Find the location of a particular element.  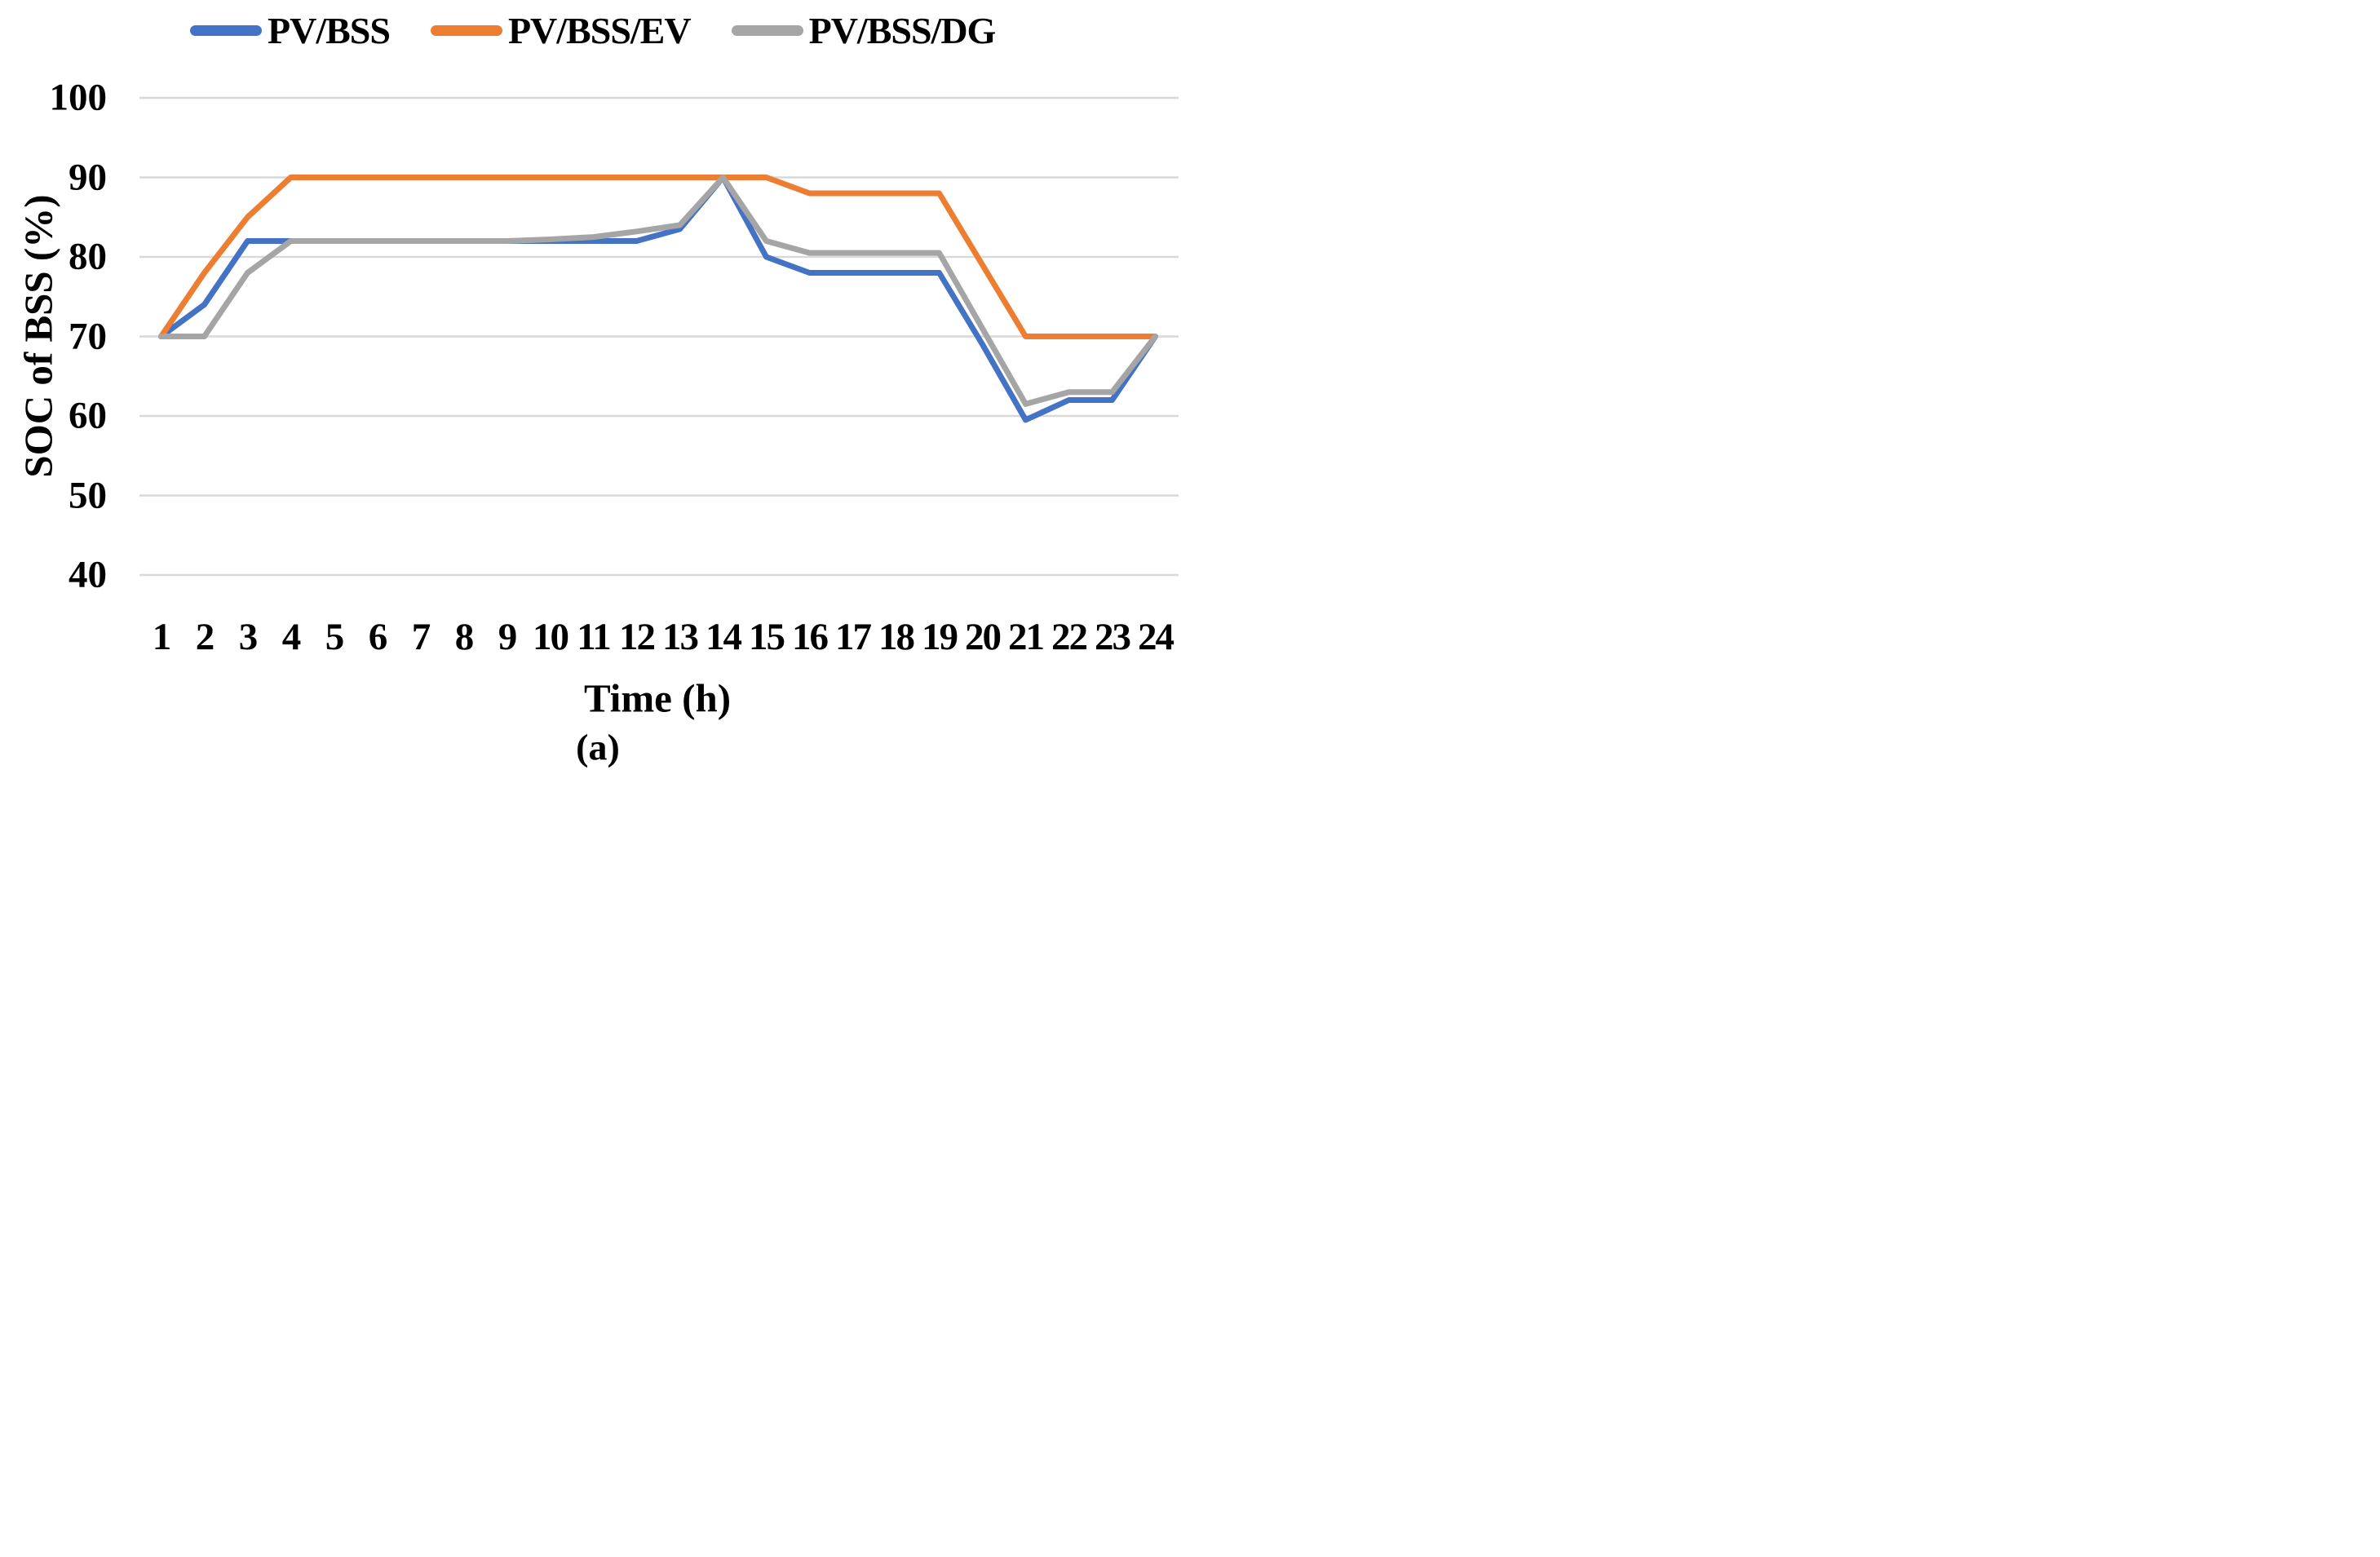

figure-caption: (a) is located at coordinates (598, 747).